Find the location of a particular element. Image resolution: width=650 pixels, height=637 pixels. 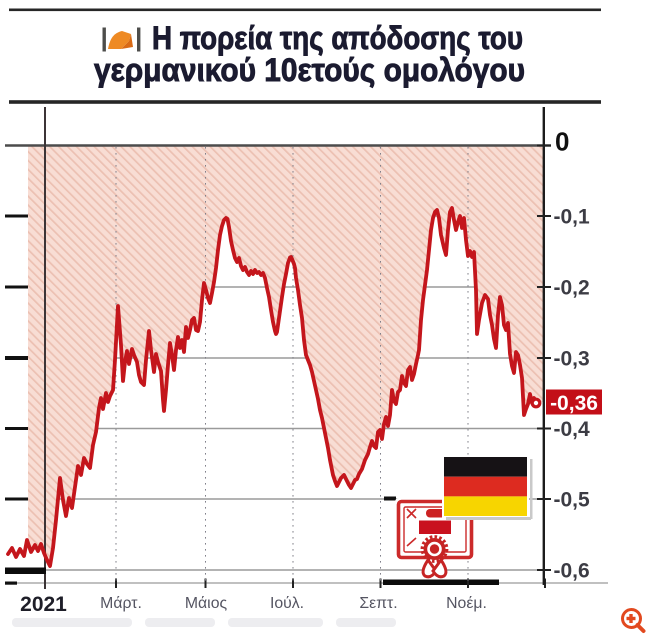

svg-text: Ιούλ. is located at coordinates (287, 603).